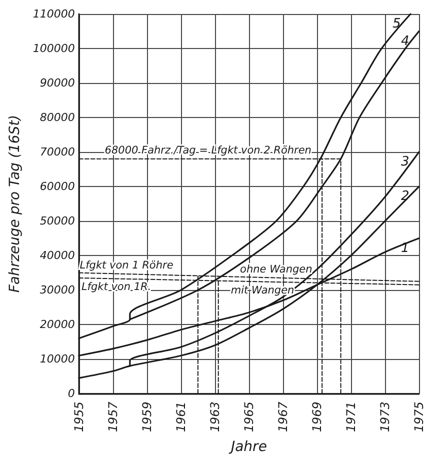 The image size is (435, 459). I want to click on y-axis-title: Fahrzeuge pro Tag (16St), so click(15, 203).